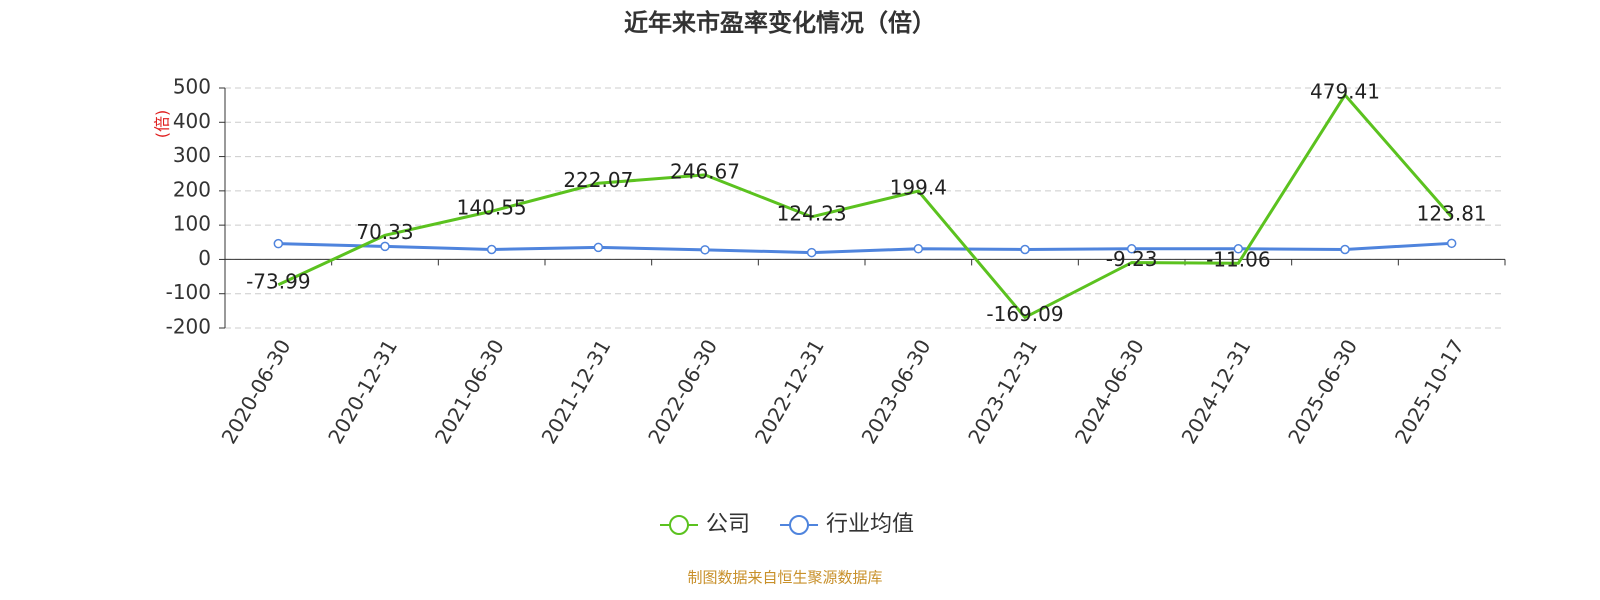  I want to click on data-label: -169.09, so click(1024, 314).